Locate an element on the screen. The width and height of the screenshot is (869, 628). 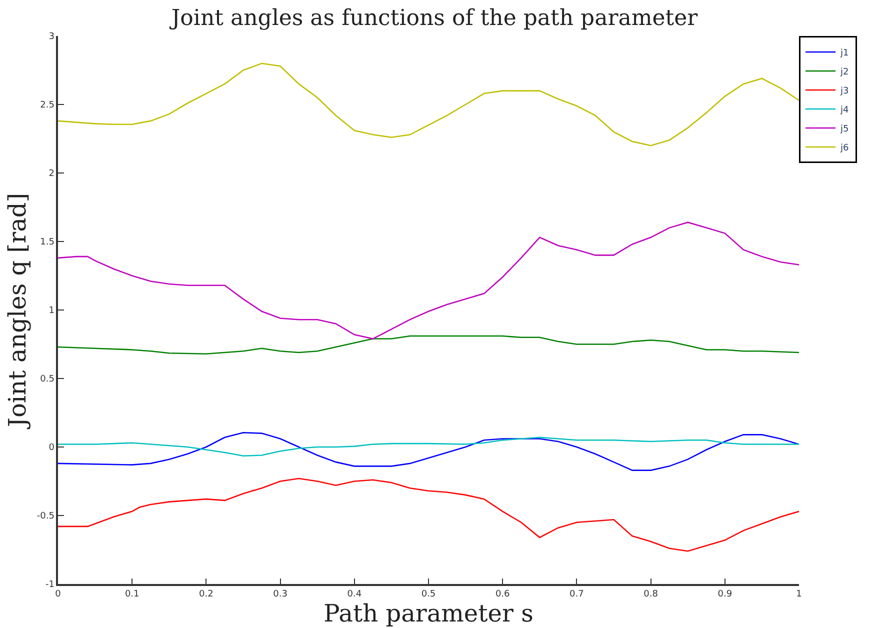
x-tick-label: 0.3 is located at coordinates (280, 595).